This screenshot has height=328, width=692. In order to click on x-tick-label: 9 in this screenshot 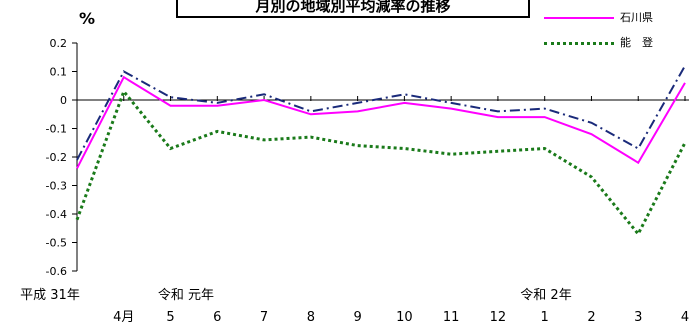, I will do `click(357, 317)`.